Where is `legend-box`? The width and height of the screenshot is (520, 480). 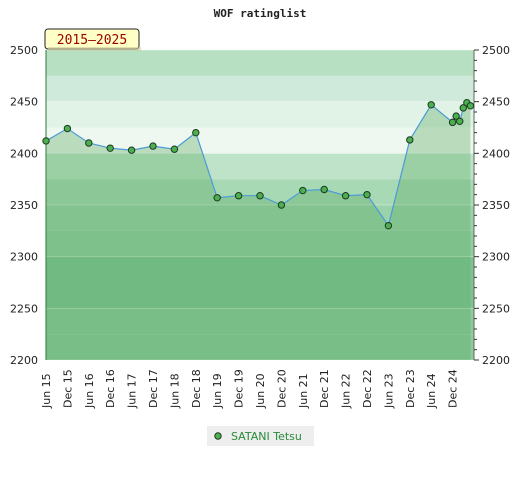
legend-box is located at coordinates (260, 436).